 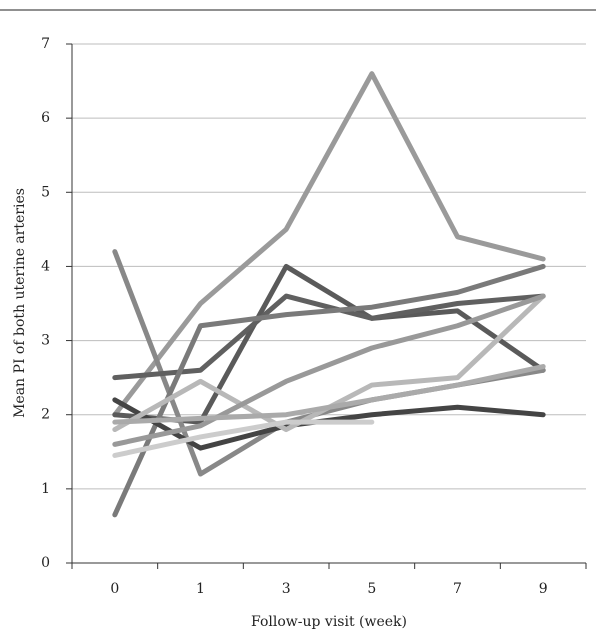 What do you see at coordinates (457, 589) in the screenshot?
I see `x-tick-label: 7` at bounding box center [457, 589].